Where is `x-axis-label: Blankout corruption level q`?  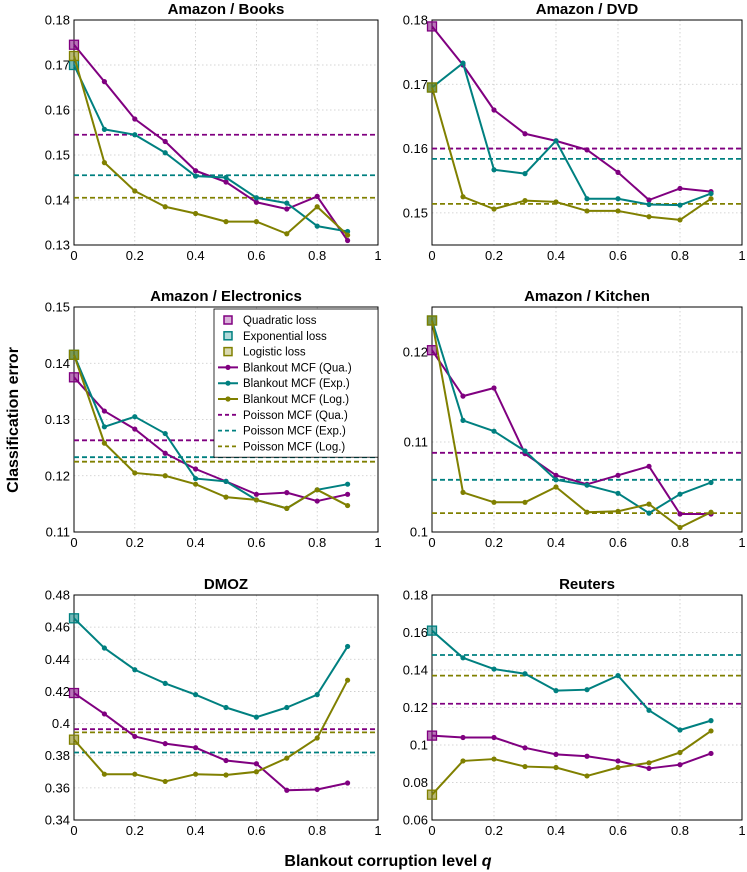
x-axis-label: Blankout corruption level q is located at coordinates (387, 861).